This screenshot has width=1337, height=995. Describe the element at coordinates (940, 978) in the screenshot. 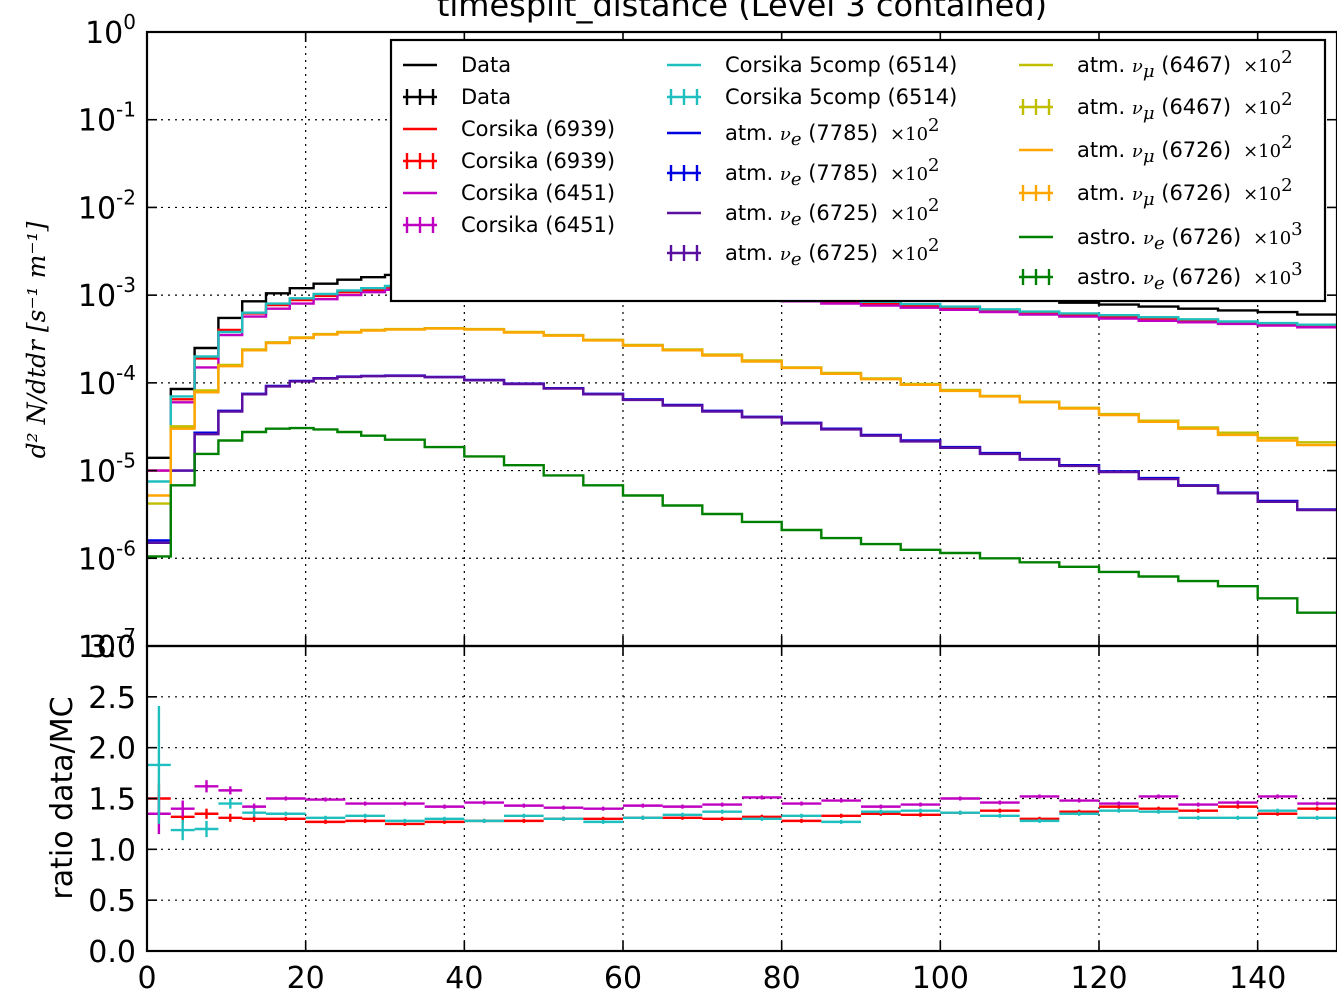

I see `x-tick-label: 100` at that location.